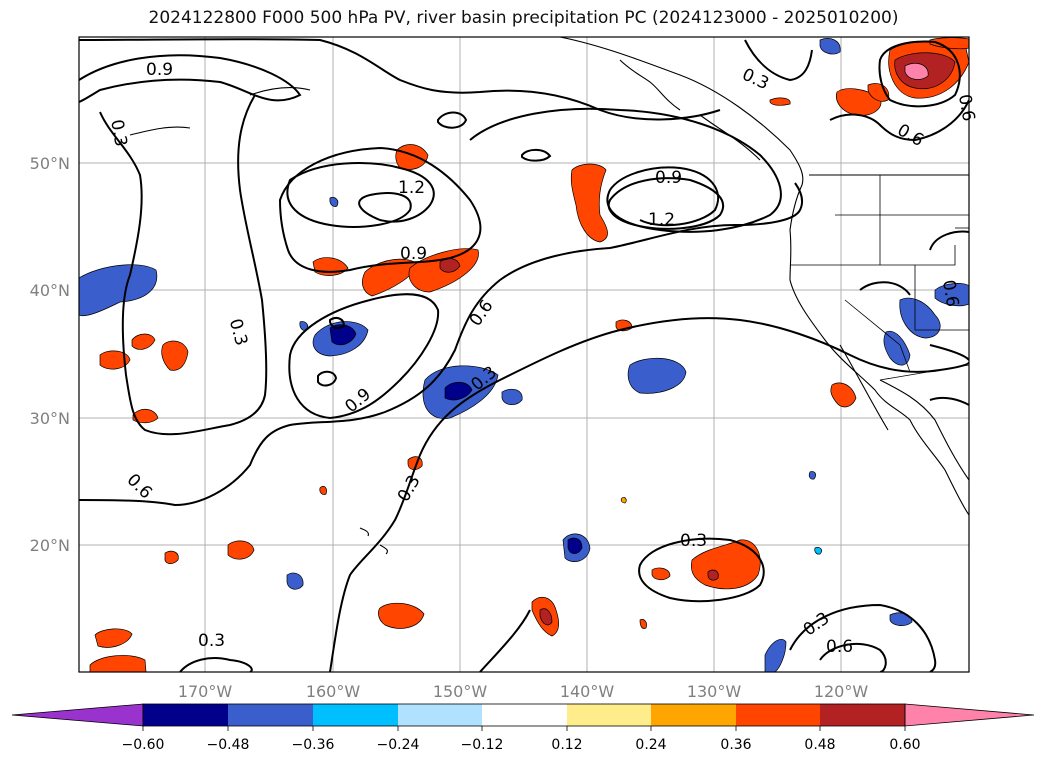 Image resolution: width=1047 pixels, height=765 pixels. I want to click on contour-0.9-south, so click(364, 356).